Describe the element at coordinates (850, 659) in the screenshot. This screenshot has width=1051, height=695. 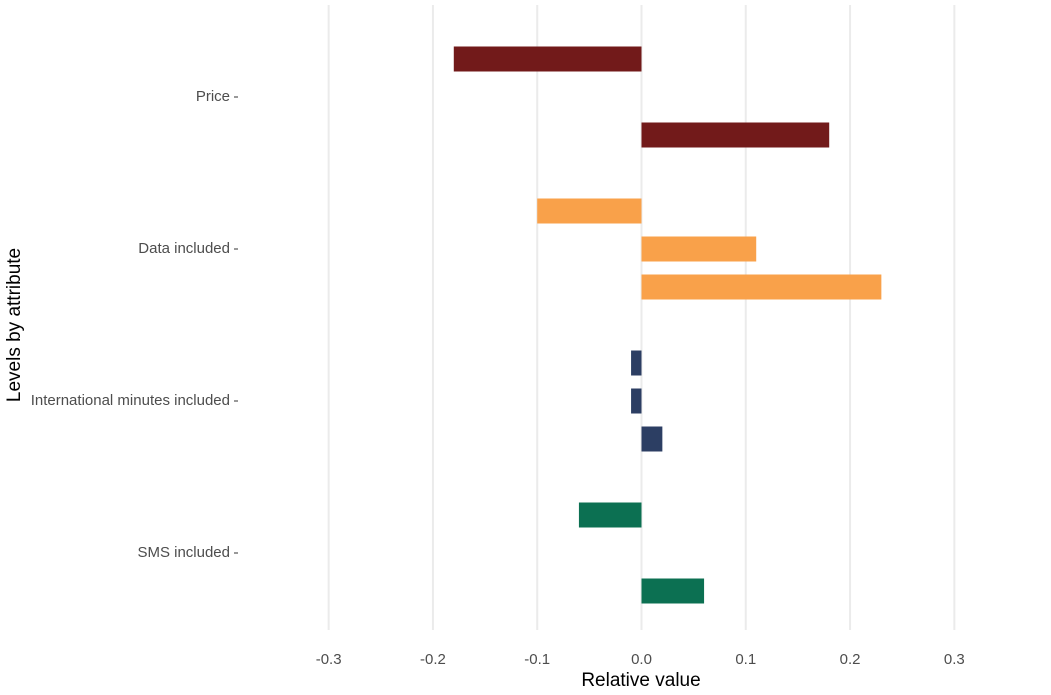
I see `x-tick-label: 0.2` at that location.